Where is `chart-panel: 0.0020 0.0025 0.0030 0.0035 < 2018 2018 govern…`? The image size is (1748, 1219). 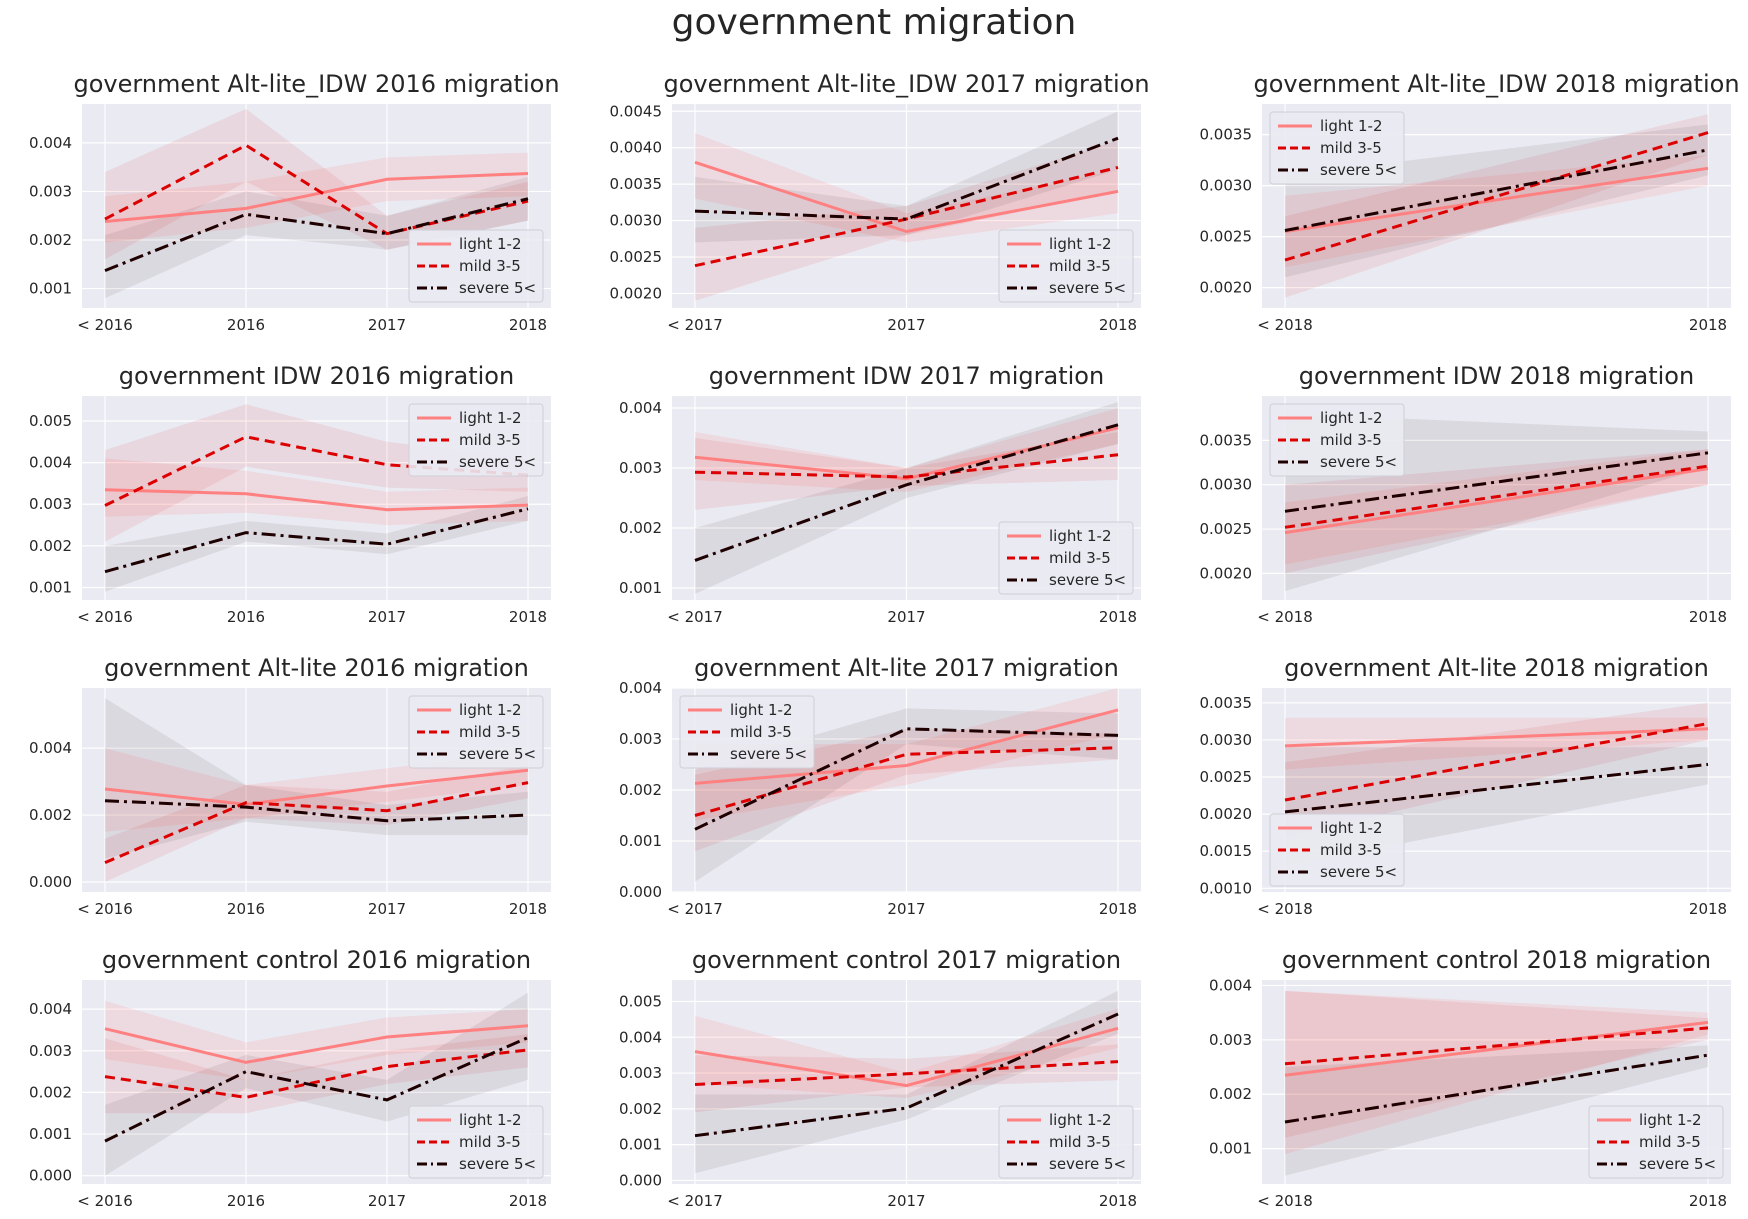
chart-panel: 0.0020 0.0025 0.0030 0.0035 < 2018 2018 govern… is located at coordinates (1465, 494).